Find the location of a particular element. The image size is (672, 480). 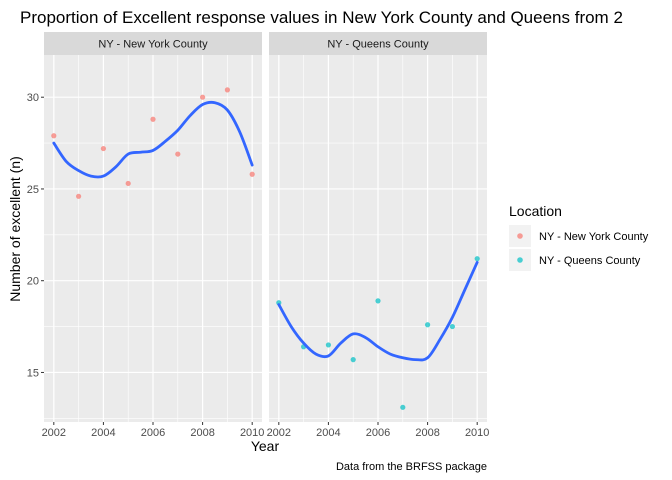

legend-item: NY - New York County is located at coordinates (579, 236).